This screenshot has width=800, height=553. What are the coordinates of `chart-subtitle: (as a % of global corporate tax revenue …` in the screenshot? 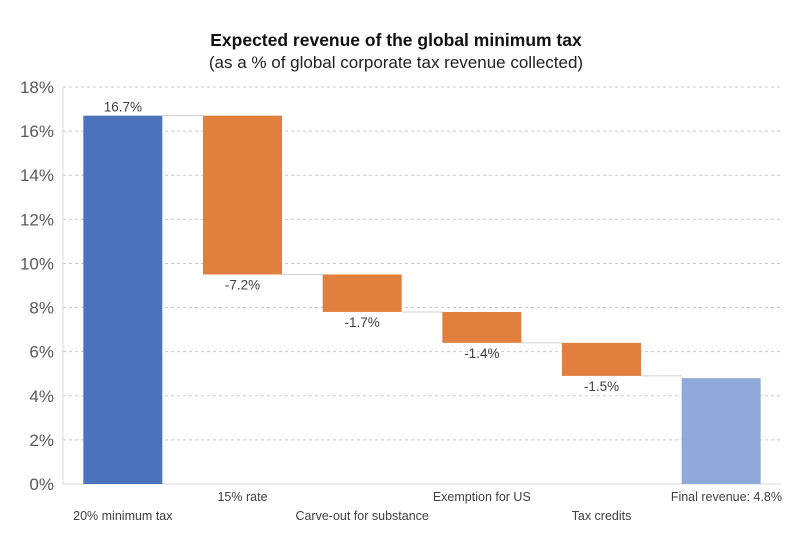 It's located at (396, 62).